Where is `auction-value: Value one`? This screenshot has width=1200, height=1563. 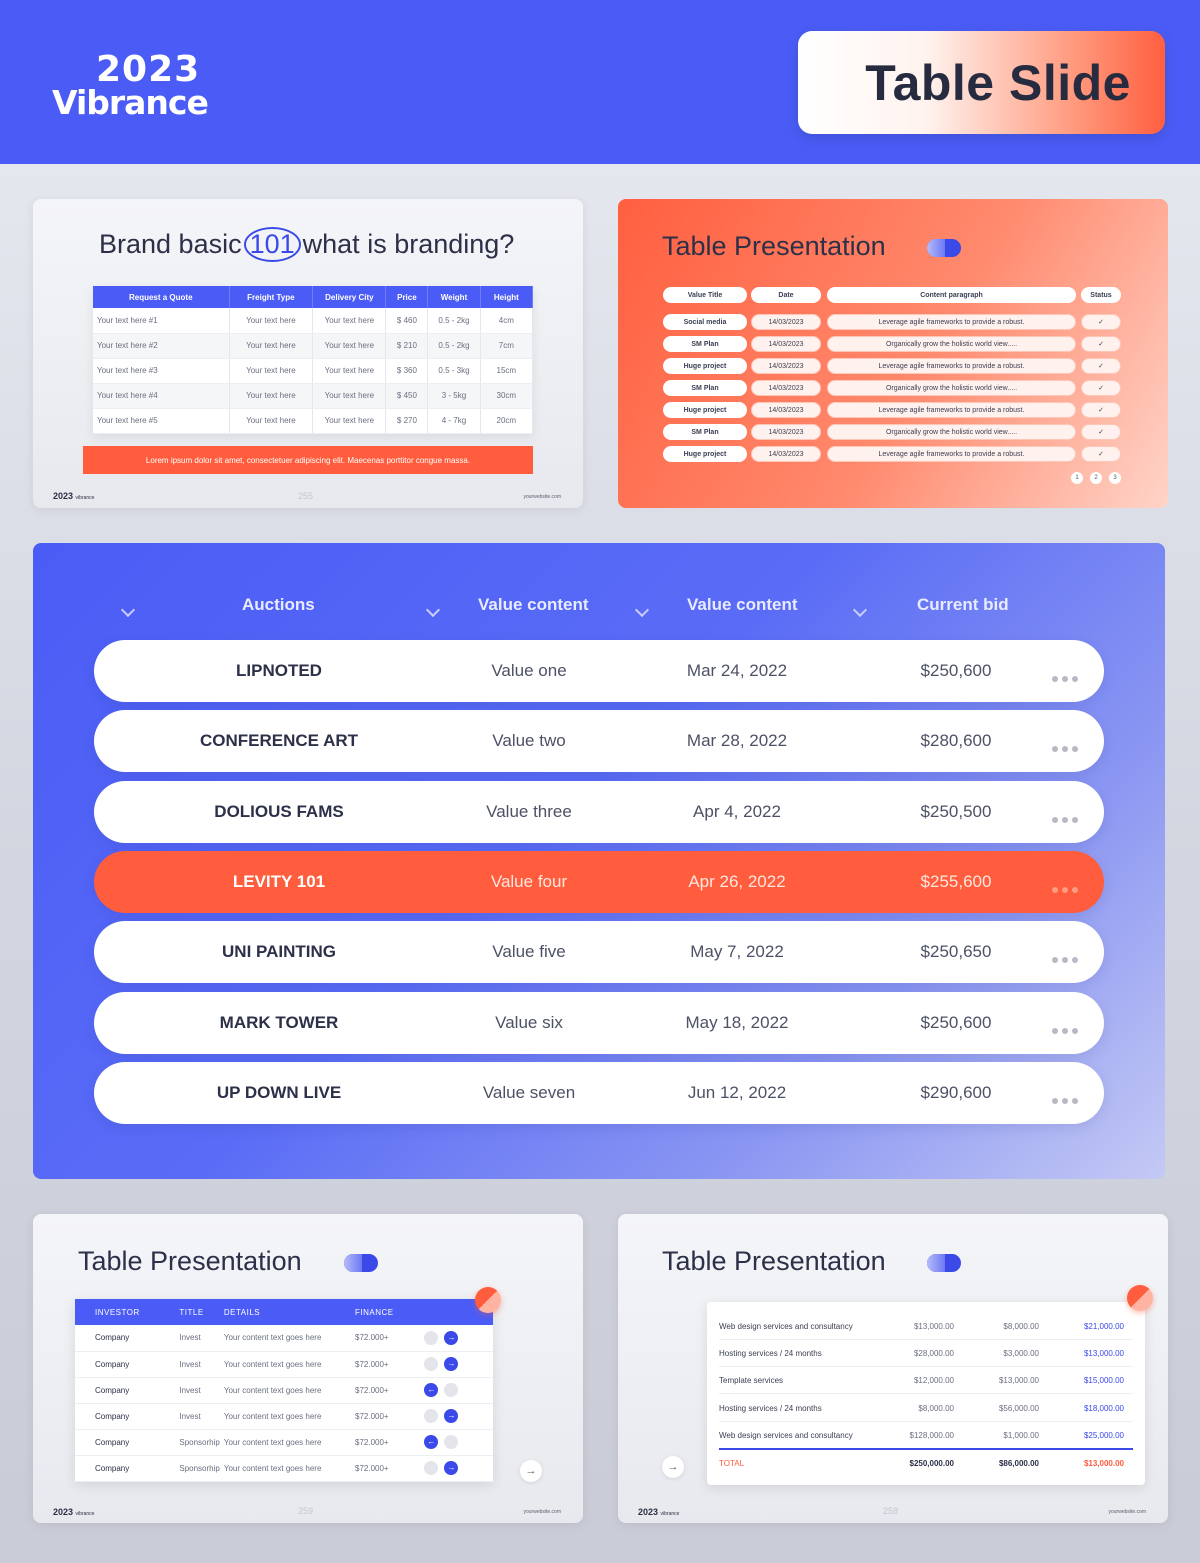
auction-value: Value one is located at coordinates (529, 670).